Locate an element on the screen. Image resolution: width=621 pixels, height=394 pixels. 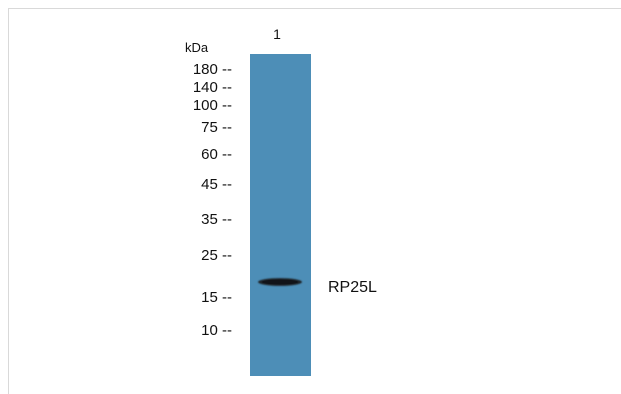
protein-label: RP25L is located at coordinates (352, 287).